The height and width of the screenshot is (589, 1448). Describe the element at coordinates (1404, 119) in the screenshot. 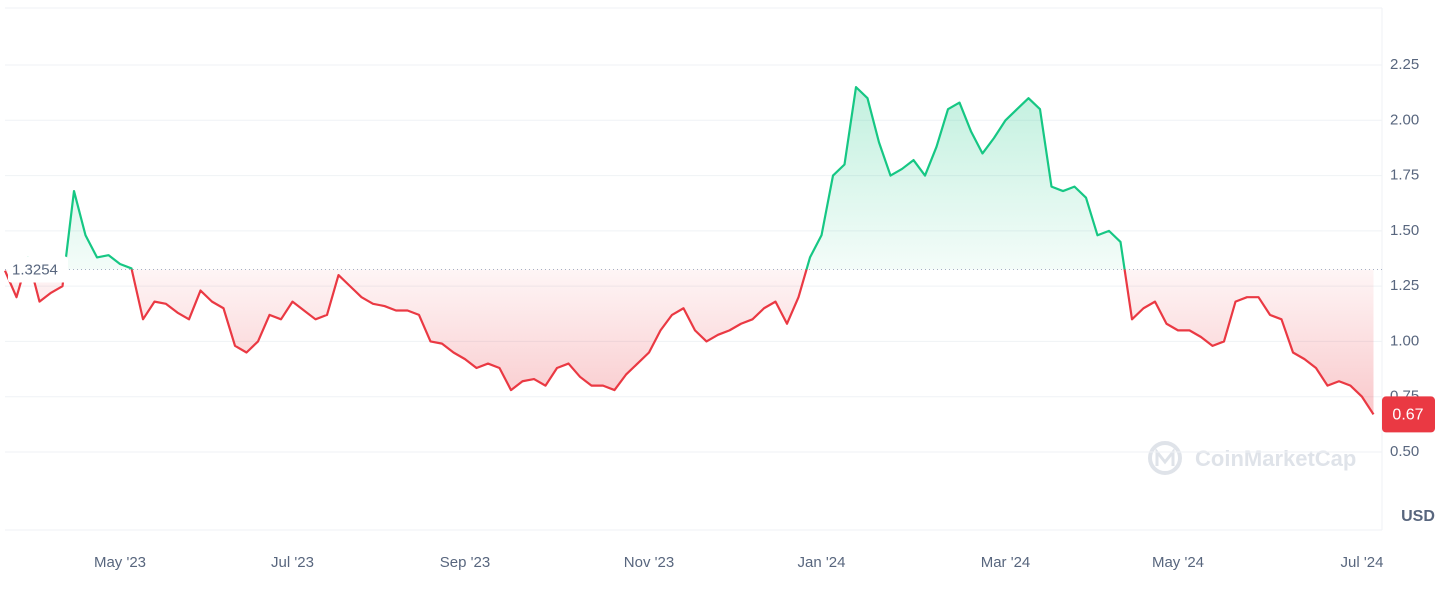

I see `y-tick-label: 2.00` at that location.